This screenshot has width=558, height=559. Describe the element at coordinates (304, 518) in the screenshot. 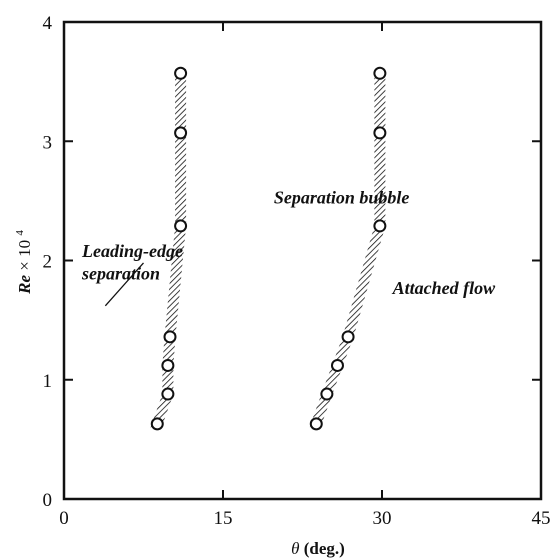

I see `x-tick-labels: 0 15 30 45` at that location.